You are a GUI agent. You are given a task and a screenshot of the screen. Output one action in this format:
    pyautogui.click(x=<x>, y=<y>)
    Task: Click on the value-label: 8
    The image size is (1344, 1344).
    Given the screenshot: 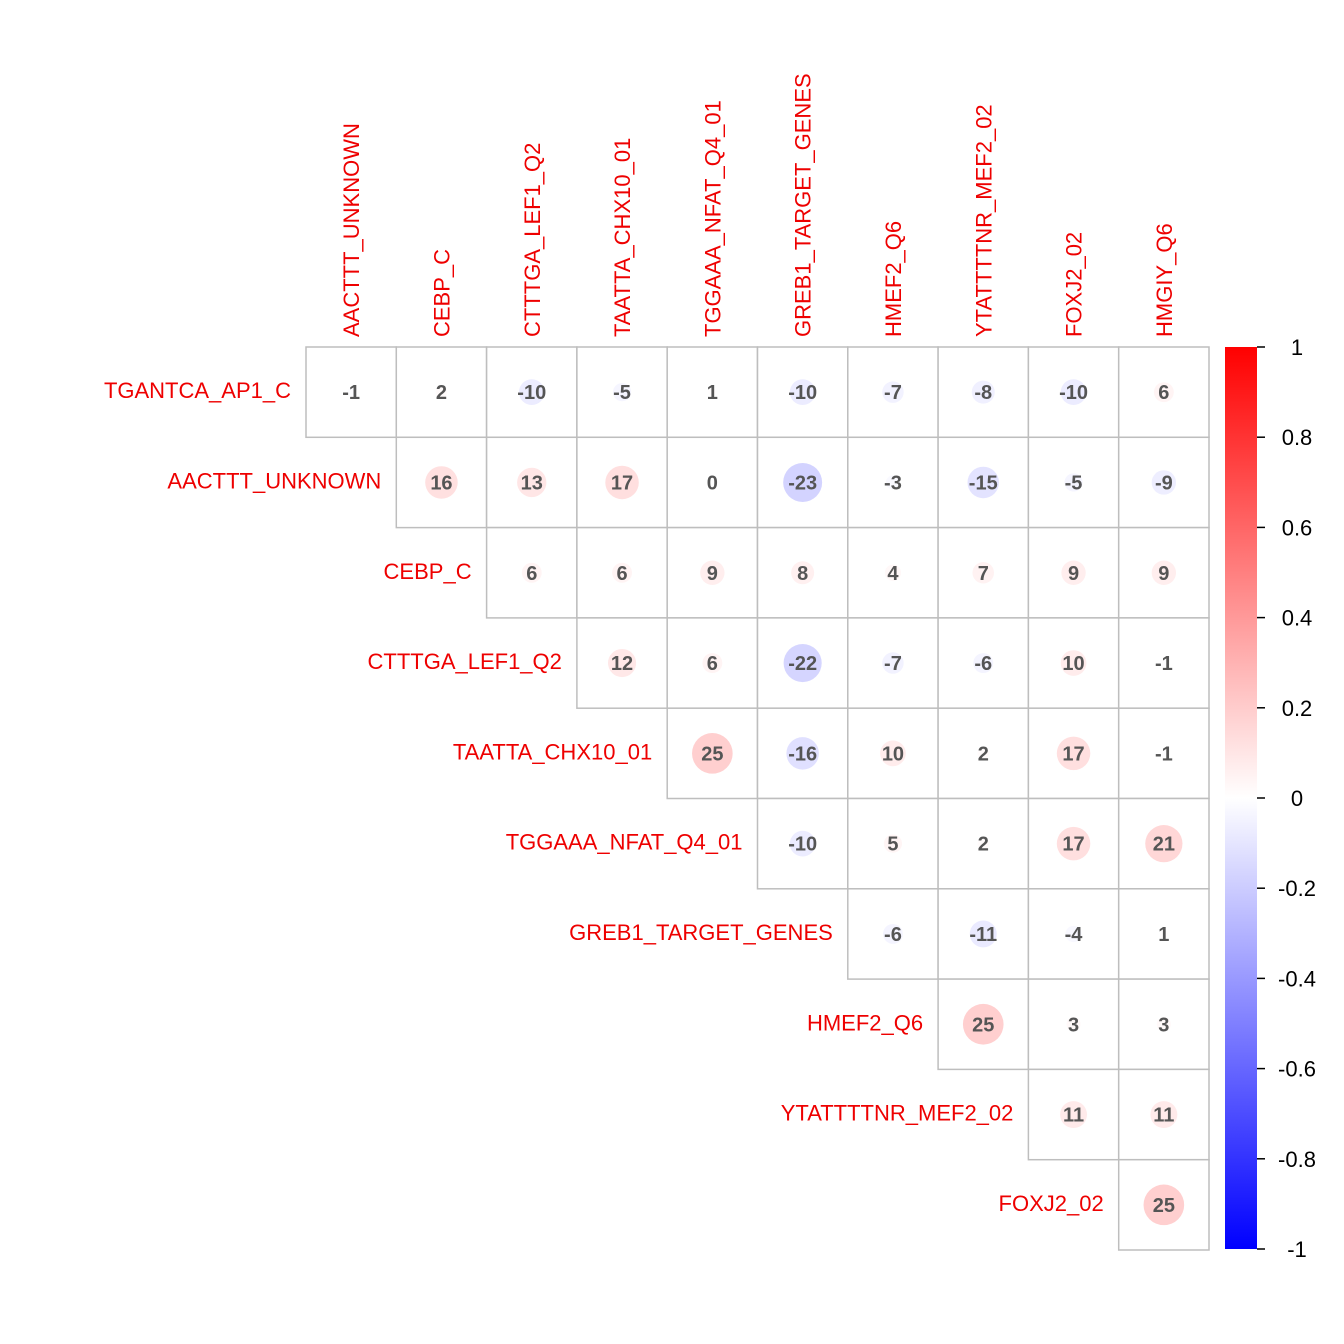 What is the action you would take?
    pyautogui.click(x=802, y=574)
    